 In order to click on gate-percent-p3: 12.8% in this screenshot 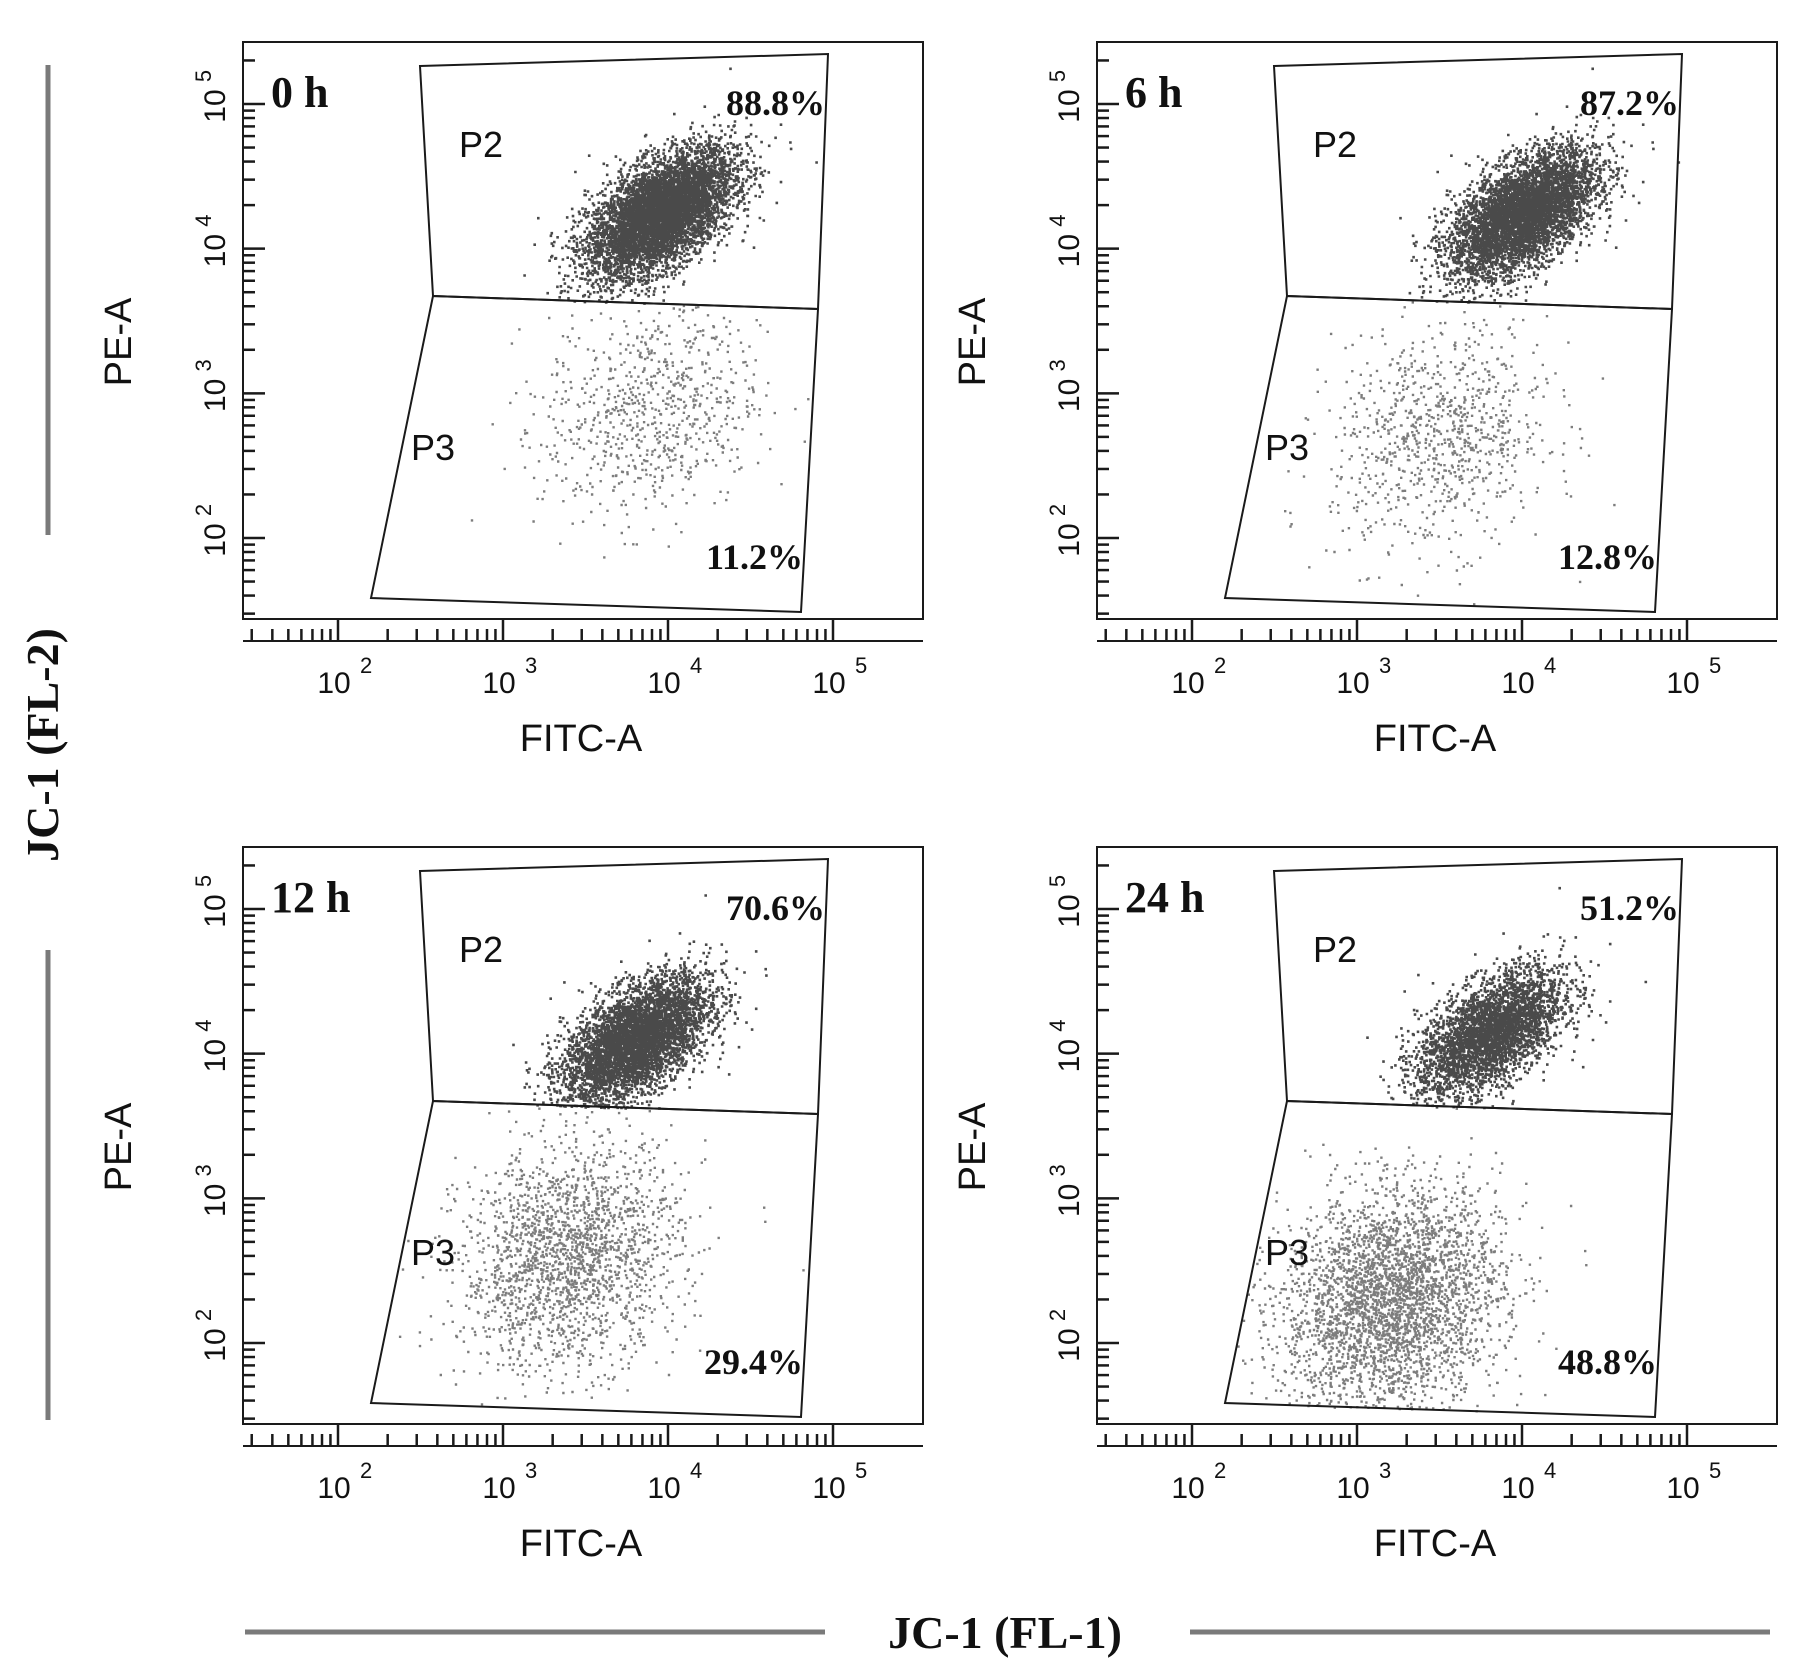, I will do `click(1607, 557)`.